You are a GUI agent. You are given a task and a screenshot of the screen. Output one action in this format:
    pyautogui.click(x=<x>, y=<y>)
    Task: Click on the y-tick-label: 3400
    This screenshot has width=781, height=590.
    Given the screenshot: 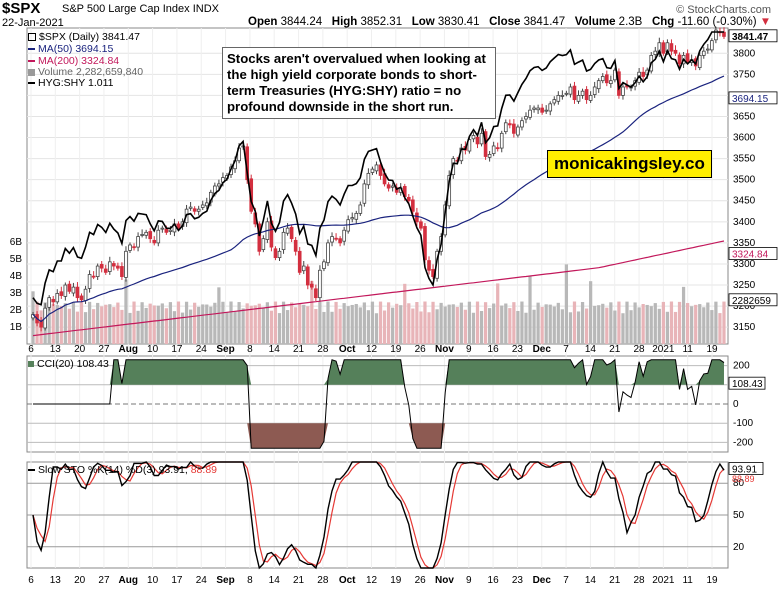 What is the action you would take?
    pyautogui.click(x=744, y=222)
    